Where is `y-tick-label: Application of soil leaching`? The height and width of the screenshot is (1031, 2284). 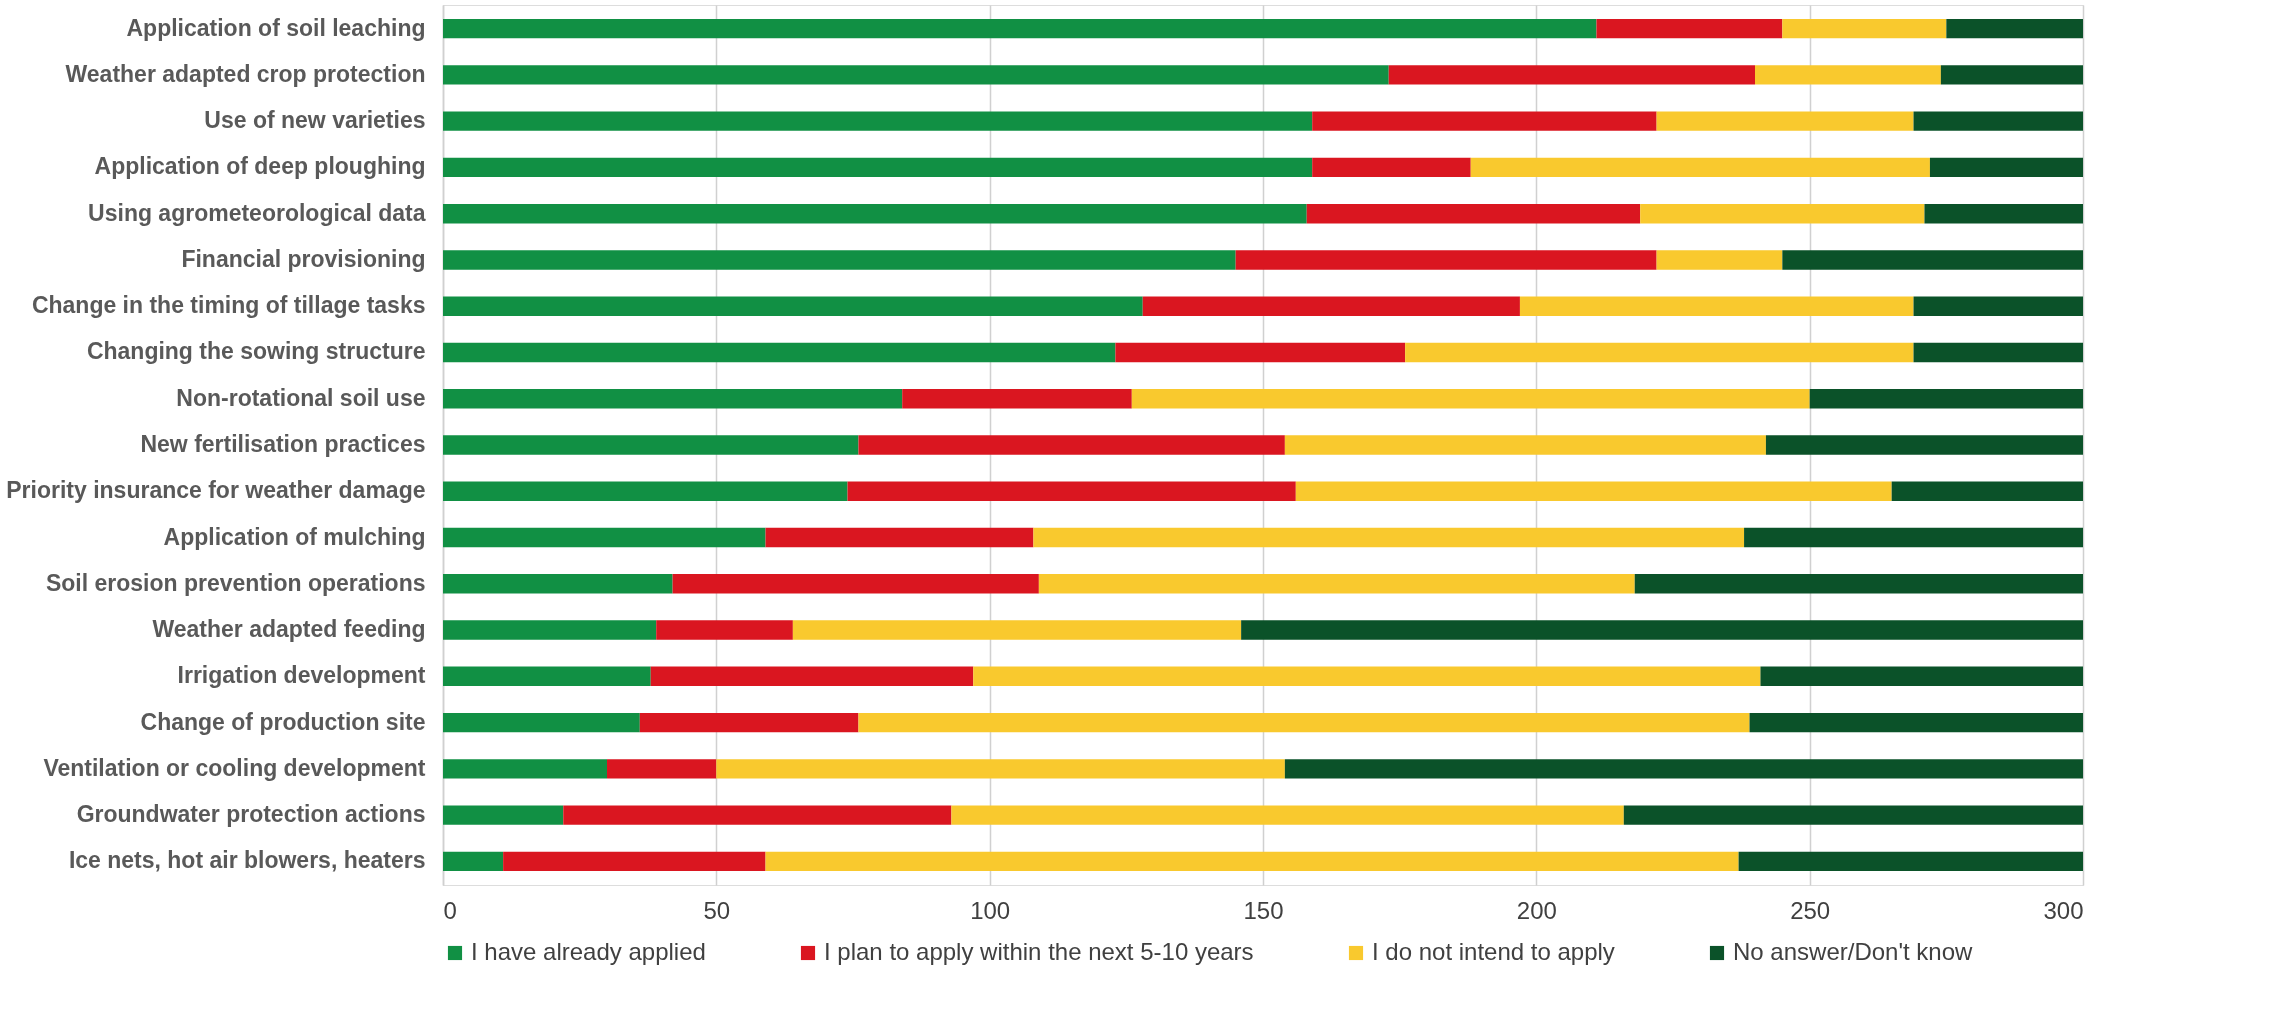
y-tick-label: Application of soil leaching is located at coordinates (276, 27).